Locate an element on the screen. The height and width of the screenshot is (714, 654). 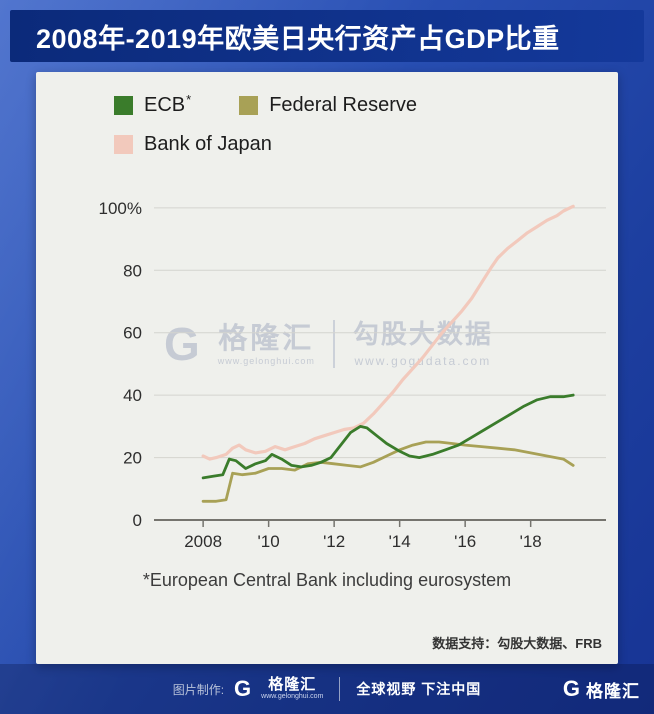
y-axis-tick-label: 40 is located at coordinates (132, 395).